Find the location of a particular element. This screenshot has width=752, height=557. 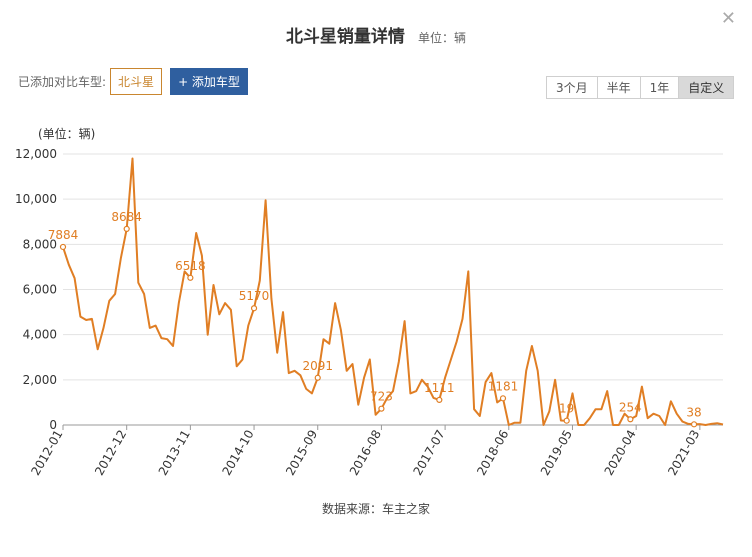

compare-bar: 已添加对比车型: 北斗星 + 添加车型 is located at coordinates (133, 81).